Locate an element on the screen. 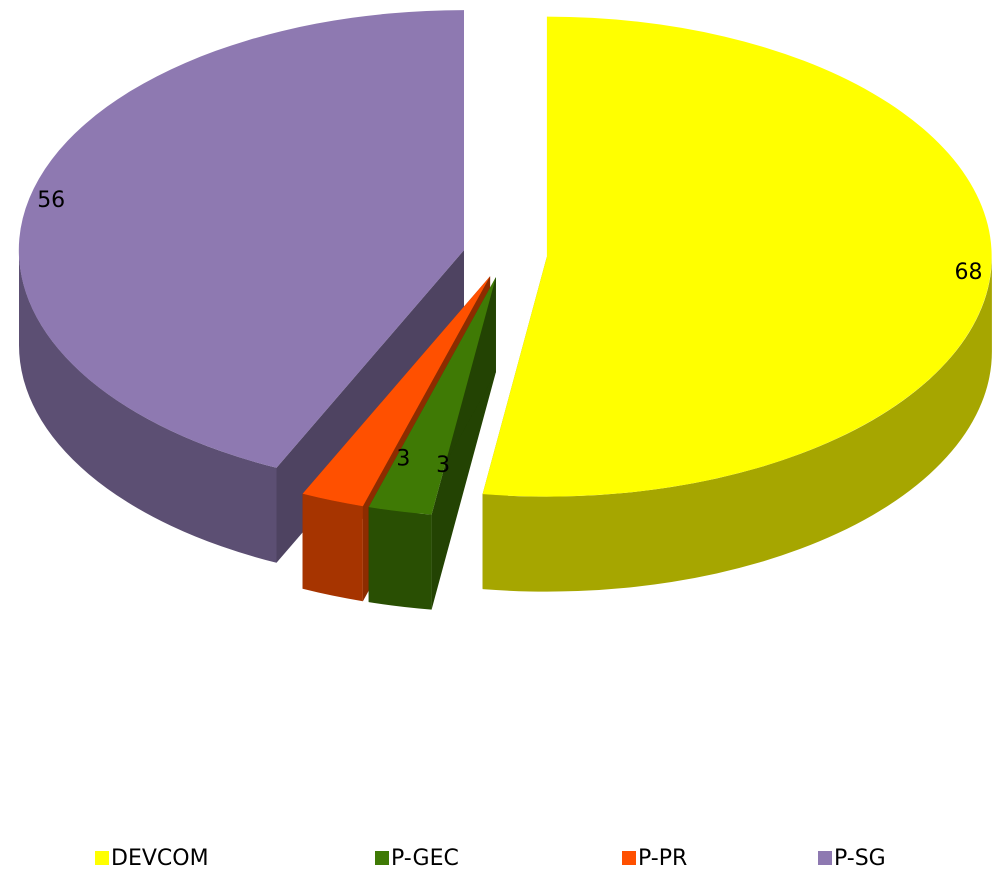  data-label: 68 is located at coordinates (969, 272).